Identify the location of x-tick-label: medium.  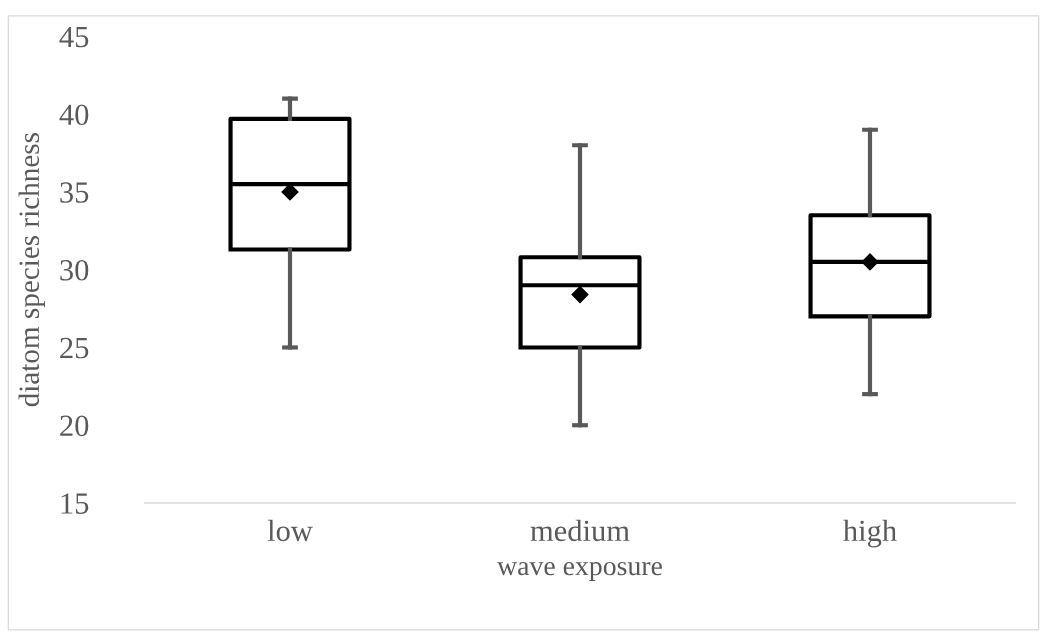
(580, 530).